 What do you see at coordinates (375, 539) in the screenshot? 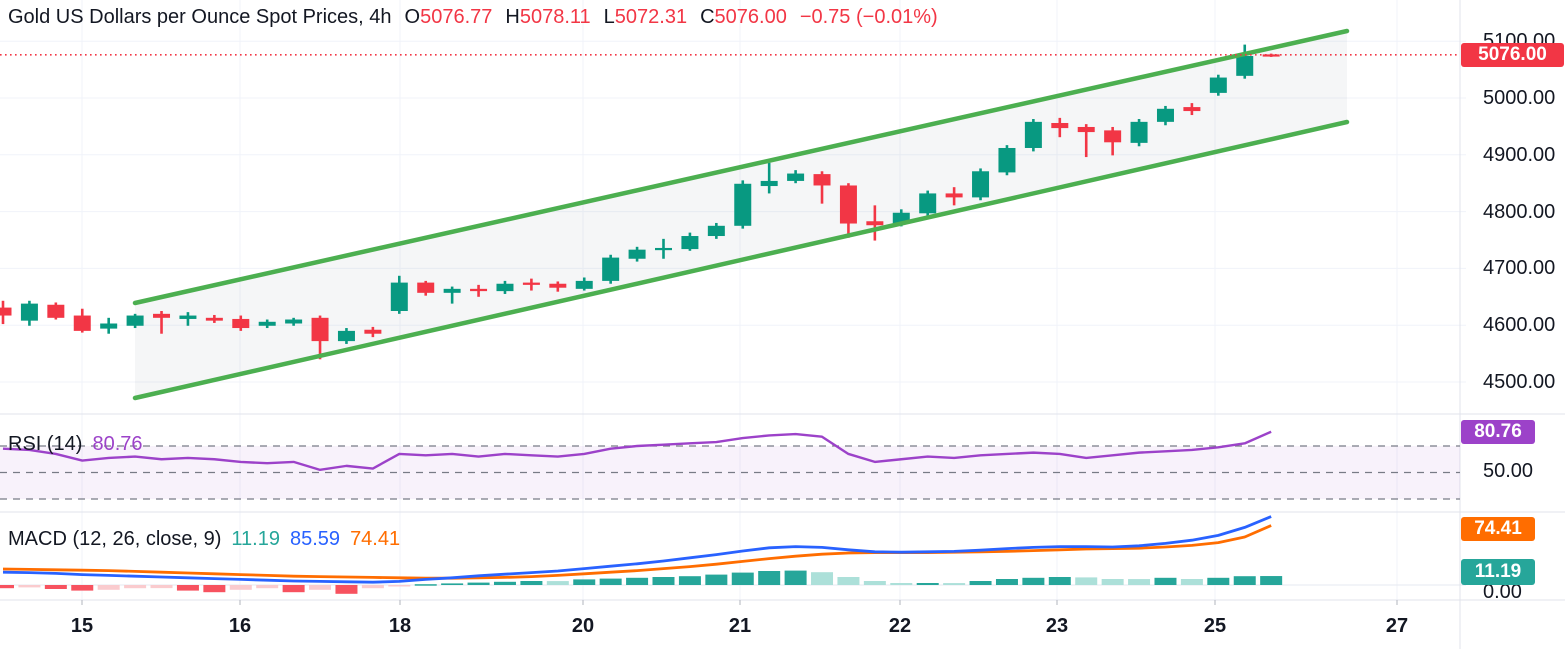
I see `macd-signal-value: 74.41` at bounding box center [375, 539].